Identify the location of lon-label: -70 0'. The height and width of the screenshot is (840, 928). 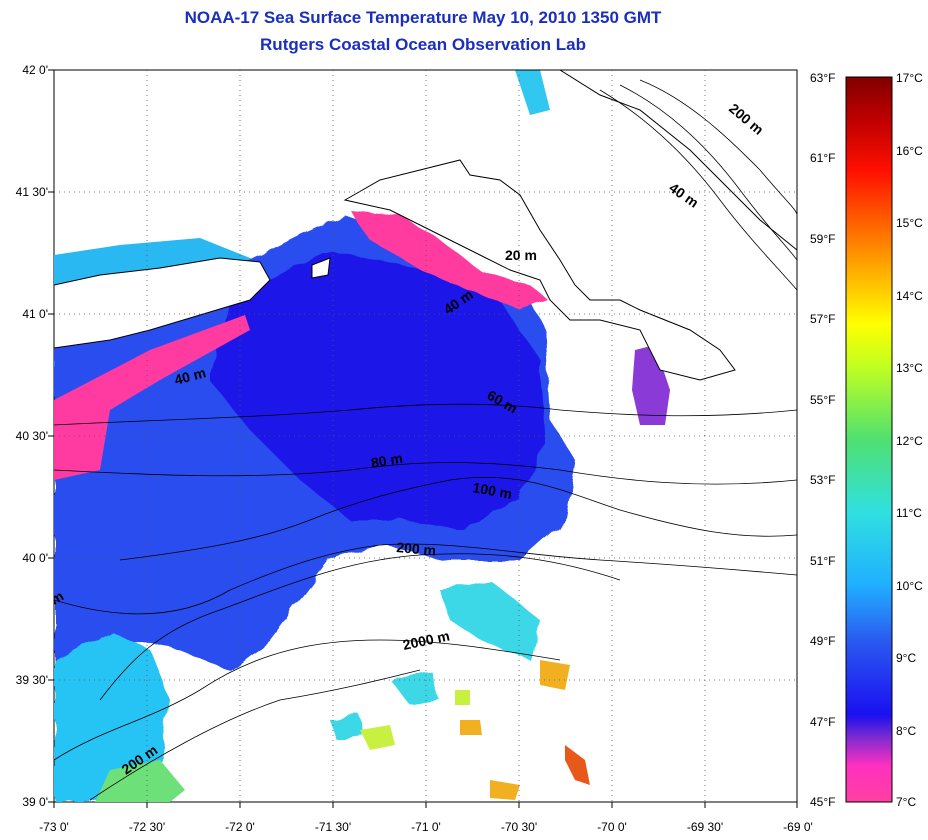
(612, 827).